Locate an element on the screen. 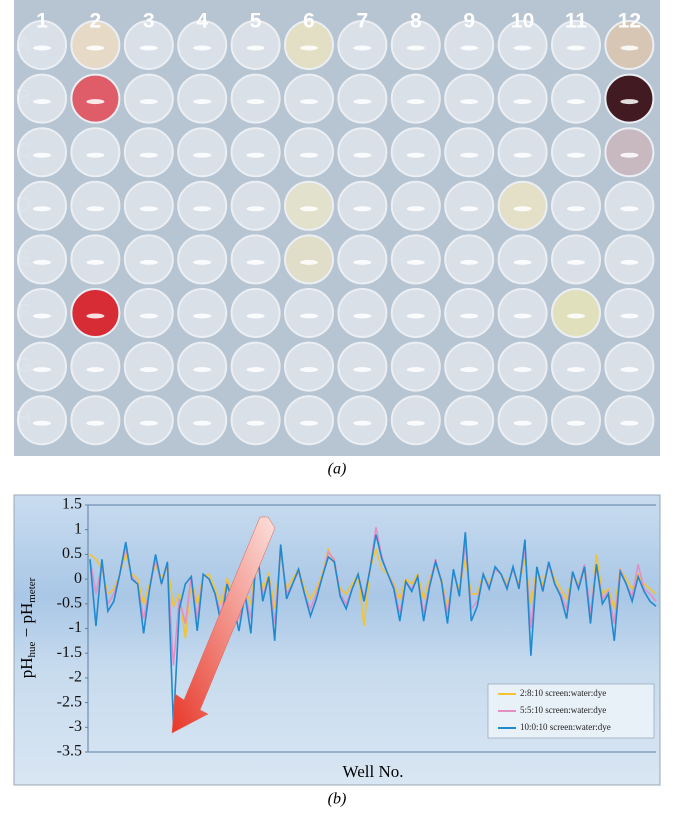 Image resolution: width=673 pixels, height=819 pixels. panel-label: (a) is located at coordinates (337, 469).